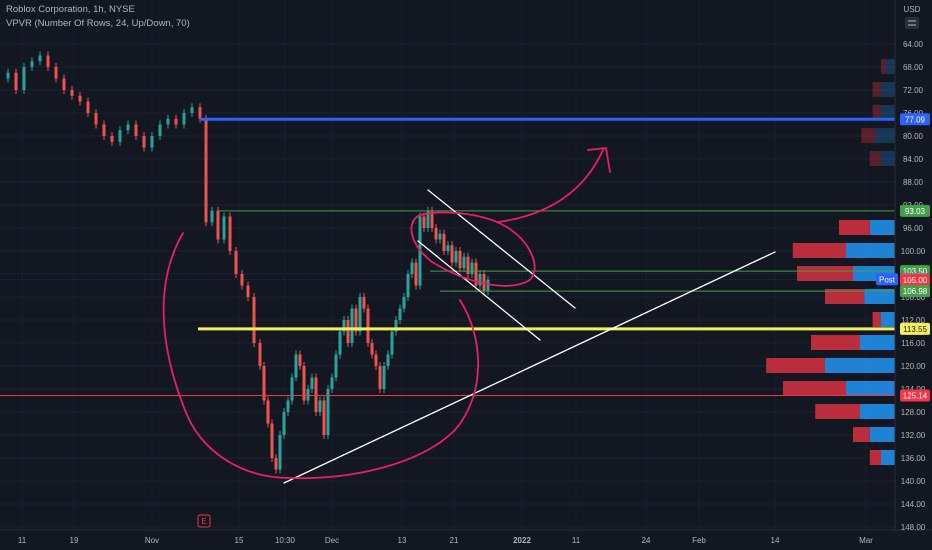 This screenshot has height=550, width=932. What do you see at coordinates (915, 119) in the screenshot?
I see `price-tag: 77.09` at bounding box center [915, 119].